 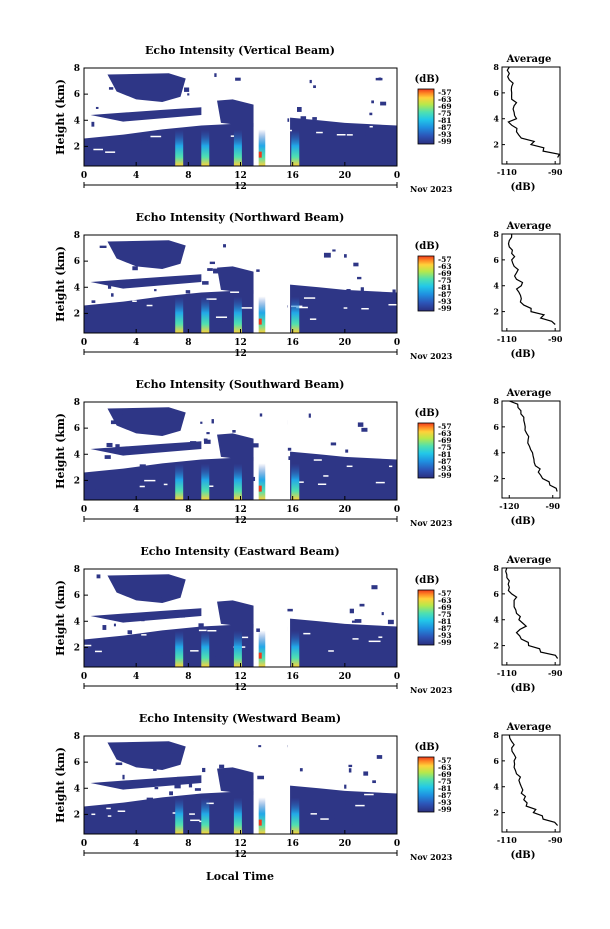 What do you see at coordinates (240, 50) in the screenshot?
I see `panel-title: Echo Intensity (Vertical Beam)` at bounding box center [240, 50].